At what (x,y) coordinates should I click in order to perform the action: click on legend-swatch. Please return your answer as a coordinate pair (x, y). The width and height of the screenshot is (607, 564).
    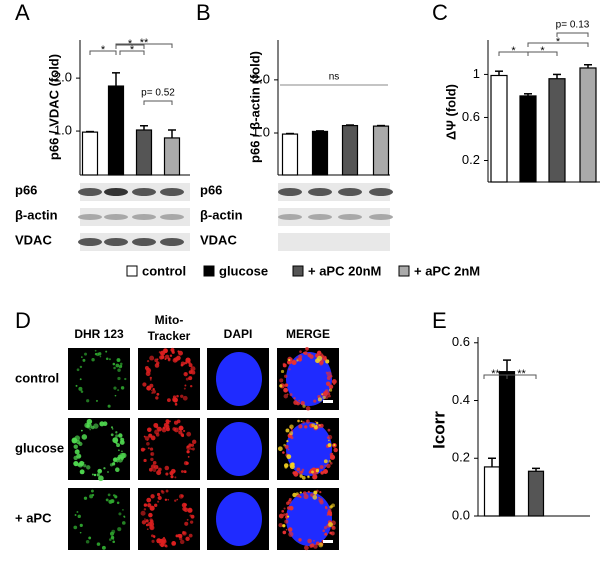
    Looking at the image, I should click on (404, 271).